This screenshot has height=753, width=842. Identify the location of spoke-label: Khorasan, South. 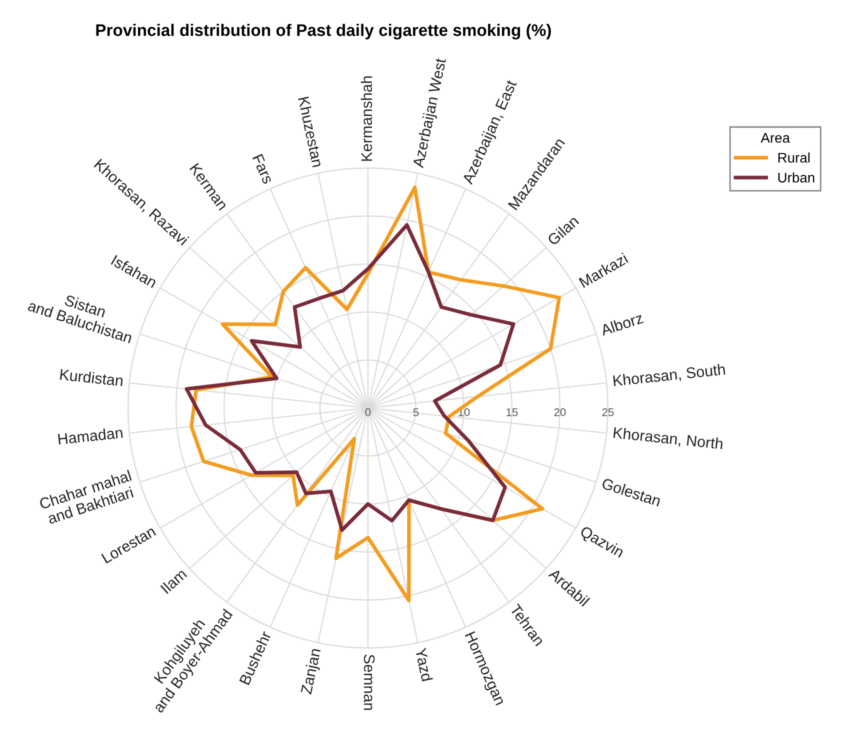
(669, 375).